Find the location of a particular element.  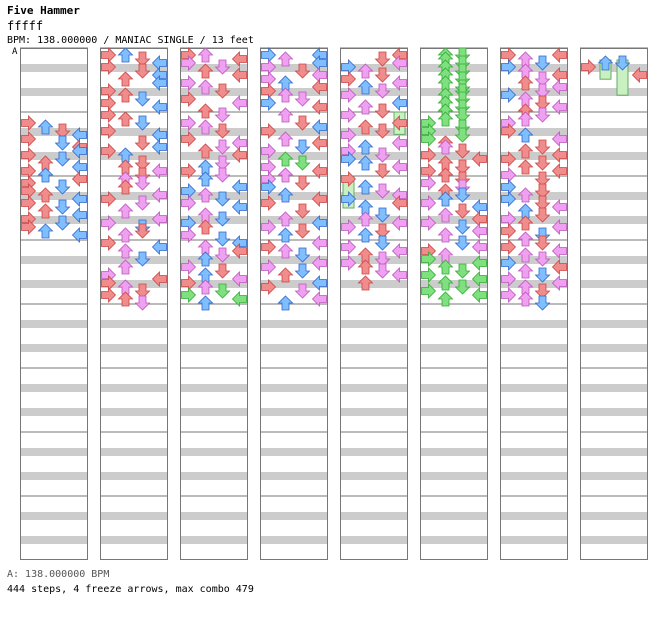

column-border is located at coordinates (214, 304).